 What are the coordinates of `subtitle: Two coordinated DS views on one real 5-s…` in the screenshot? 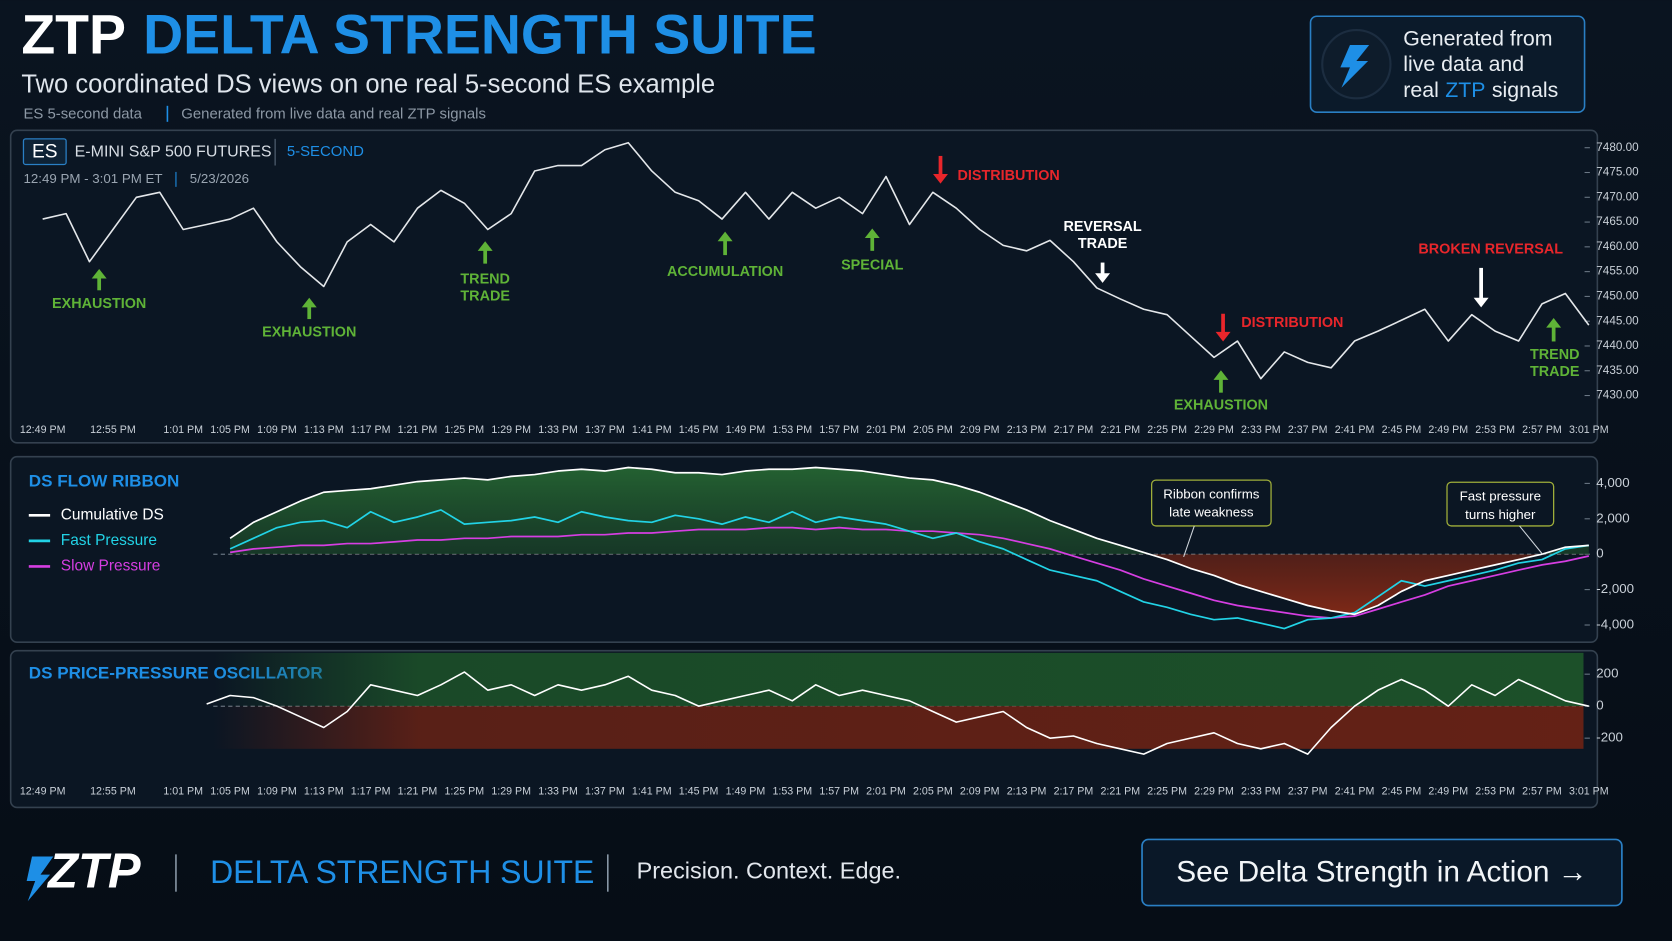 It's located at (368, 84).